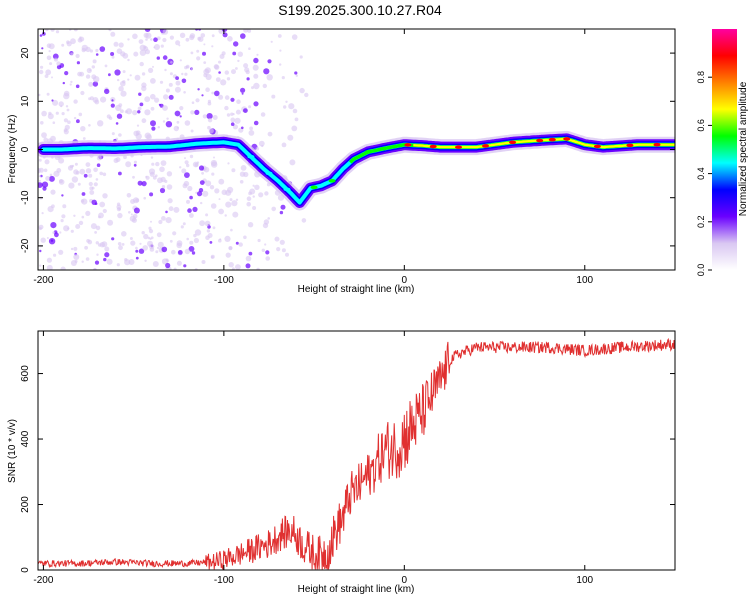  I want to click on snr-xtick-label: -100, so click(224, 580).